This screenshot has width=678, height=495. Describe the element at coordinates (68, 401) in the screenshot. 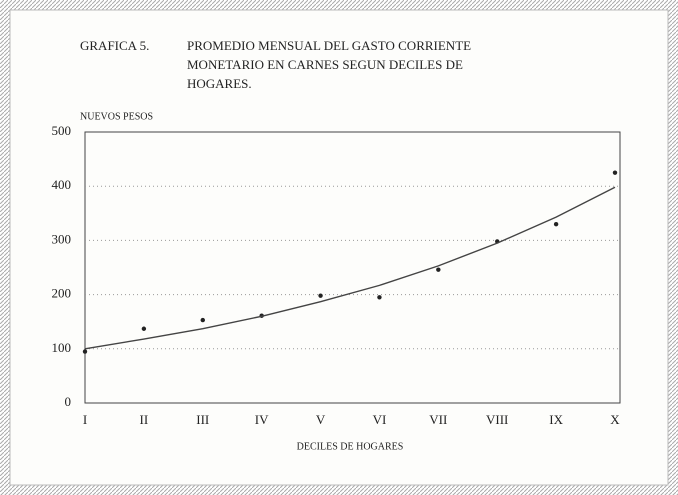

I see `y-tick-label: 0` at that location.